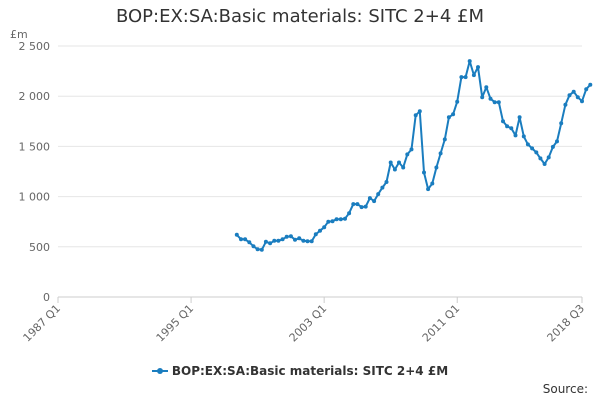  I want to click on legend: BOP:EX:SA:Basic materials: SITC 2+4 £M, so click(300, 371).